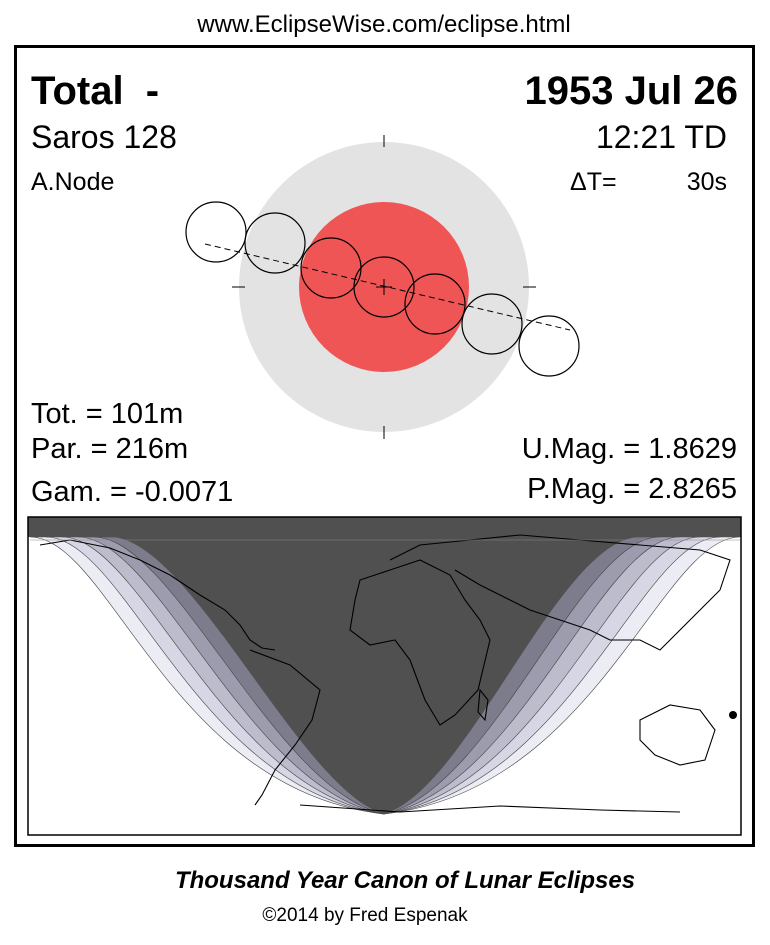  Describe the element at coordinates (632, 489) in the screenshot. I see `penumbral-magnitude: P.Mag. = 2.8265` at that location.